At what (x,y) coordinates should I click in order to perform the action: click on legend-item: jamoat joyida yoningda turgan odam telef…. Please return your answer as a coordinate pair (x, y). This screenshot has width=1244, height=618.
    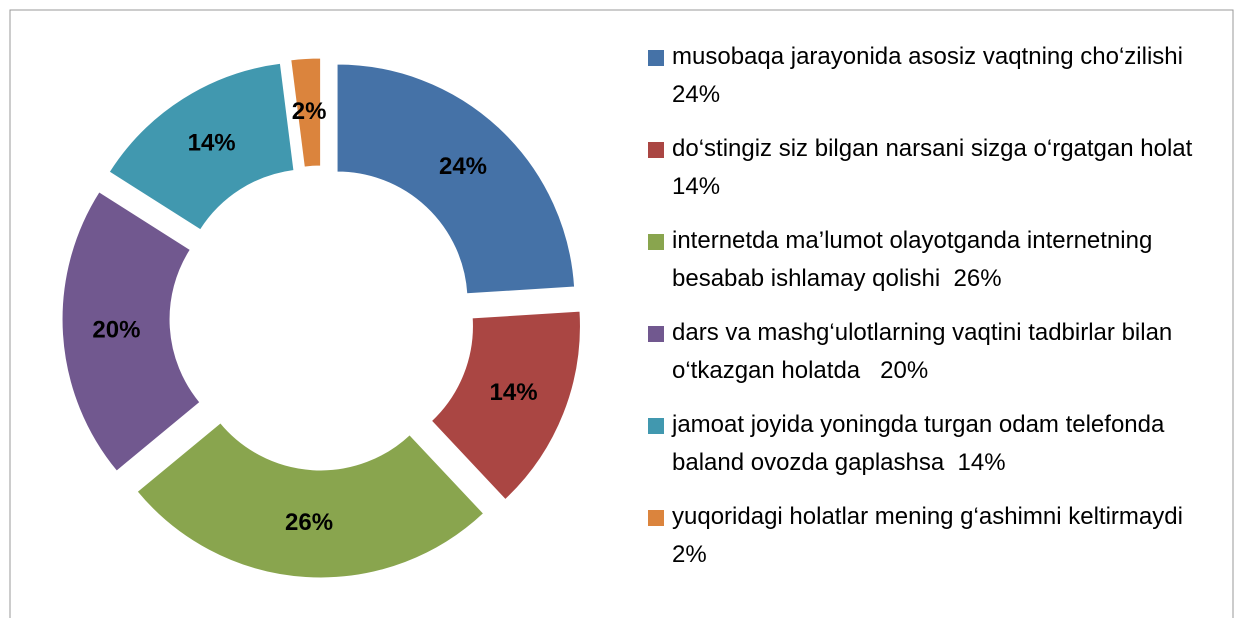
    Looking at the image, I should click on (938, 444).